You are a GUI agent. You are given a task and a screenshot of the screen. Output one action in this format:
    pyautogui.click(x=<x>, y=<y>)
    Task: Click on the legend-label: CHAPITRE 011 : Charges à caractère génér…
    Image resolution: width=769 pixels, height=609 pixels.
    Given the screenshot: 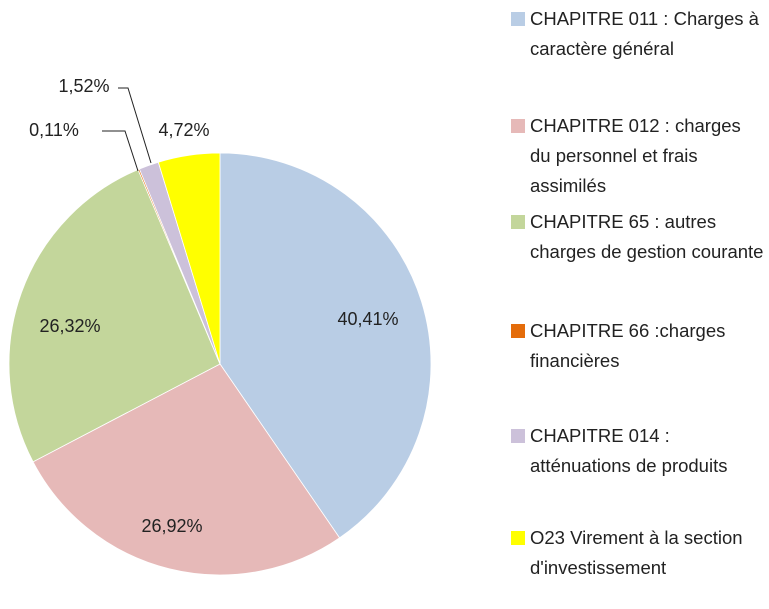 What is the action you would take?
    pyautogui.click(x=644, y=33)
    